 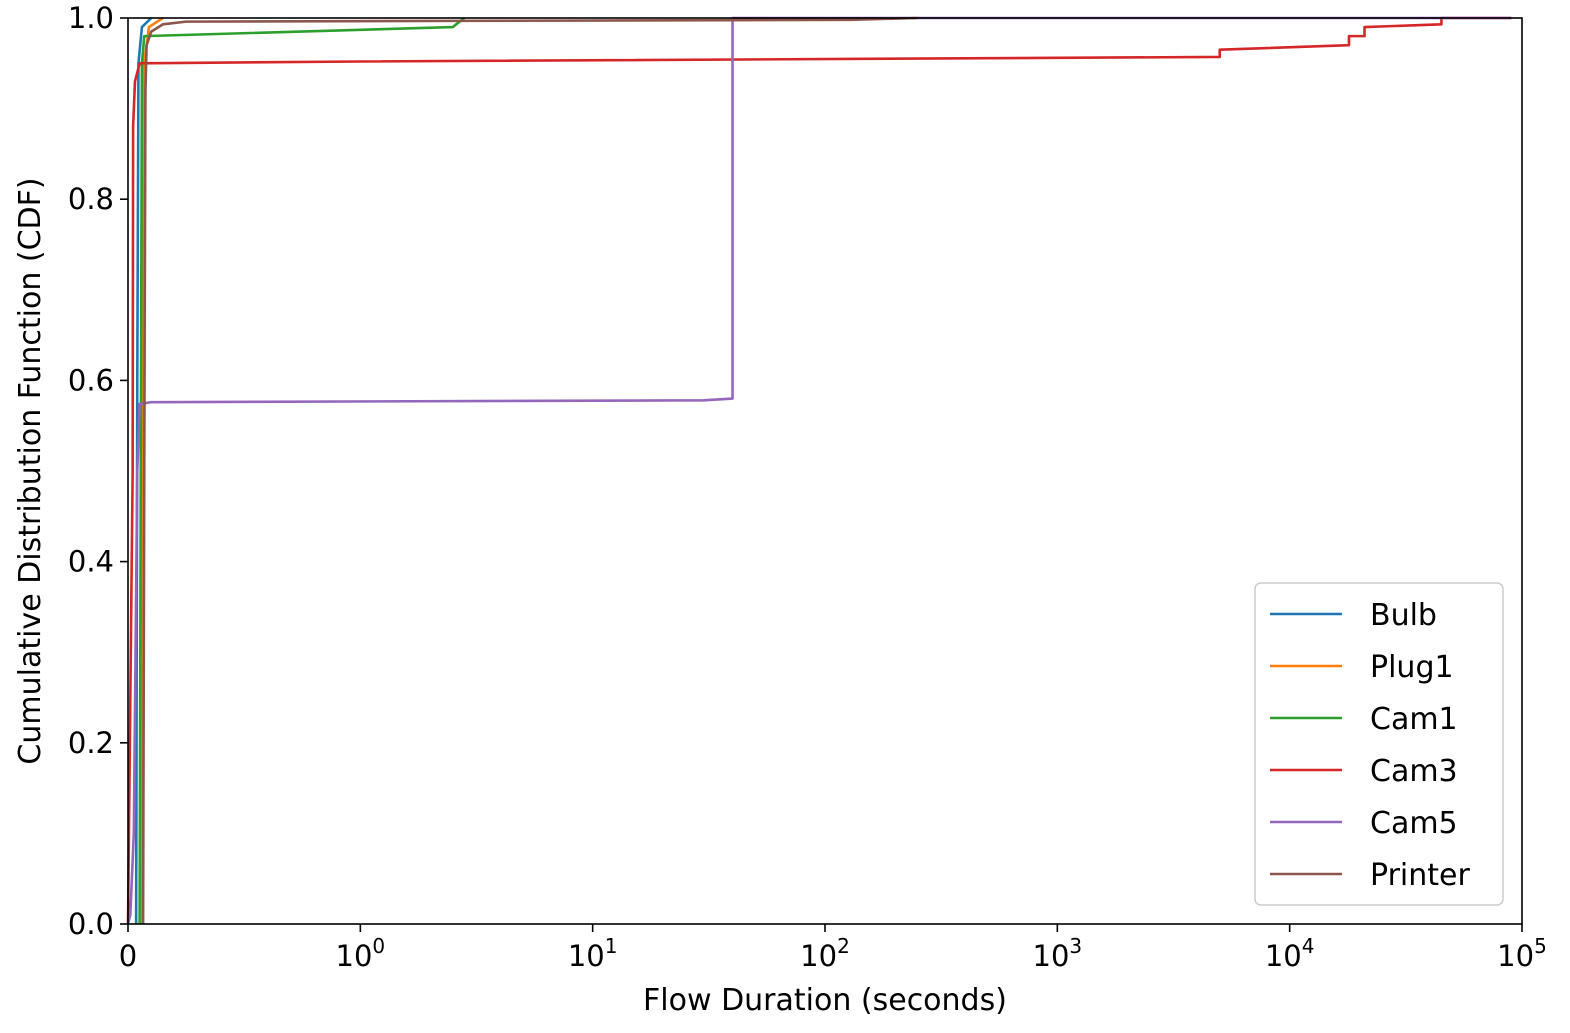 What do you see at coordinates (91, 562) in the screenshot?
I see `y-tick-label: 0.4` at bounding box center [91, 562].